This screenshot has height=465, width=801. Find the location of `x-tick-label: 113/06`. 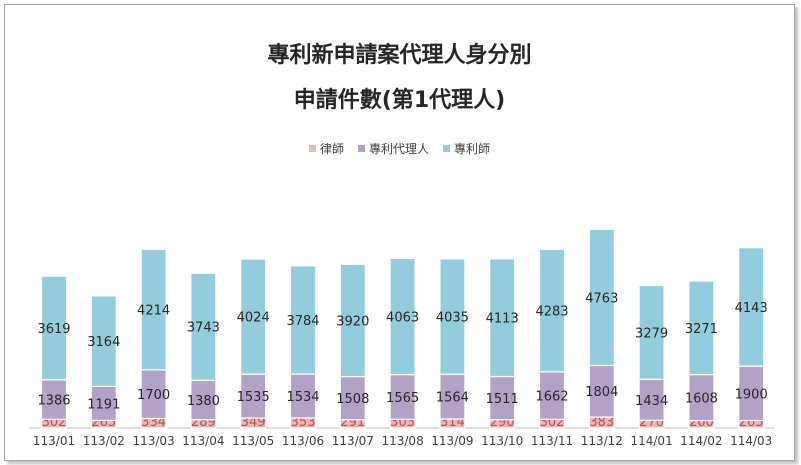

x-tick-label: 113/06 is located at coordinates (303, 441).